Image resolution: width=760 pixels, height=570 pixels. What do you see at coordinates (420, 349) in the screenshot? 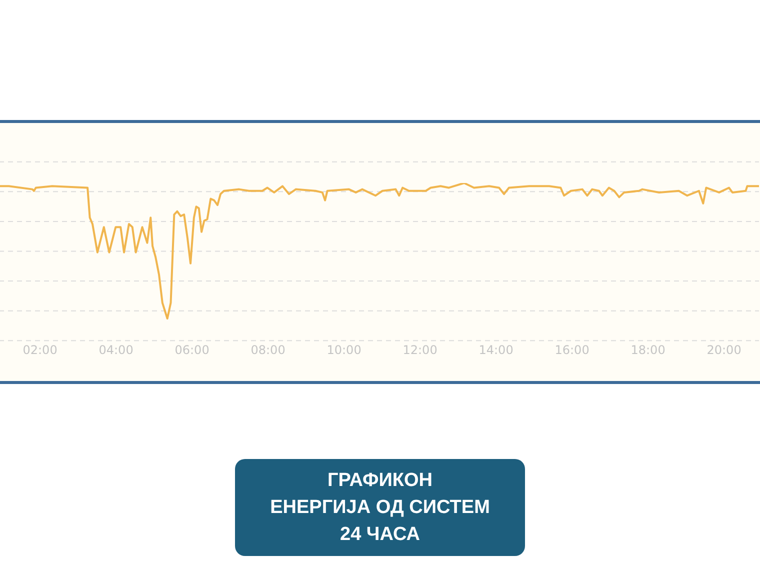
I see `x-tick-label: 12:00` at bounding box center [420, 349].